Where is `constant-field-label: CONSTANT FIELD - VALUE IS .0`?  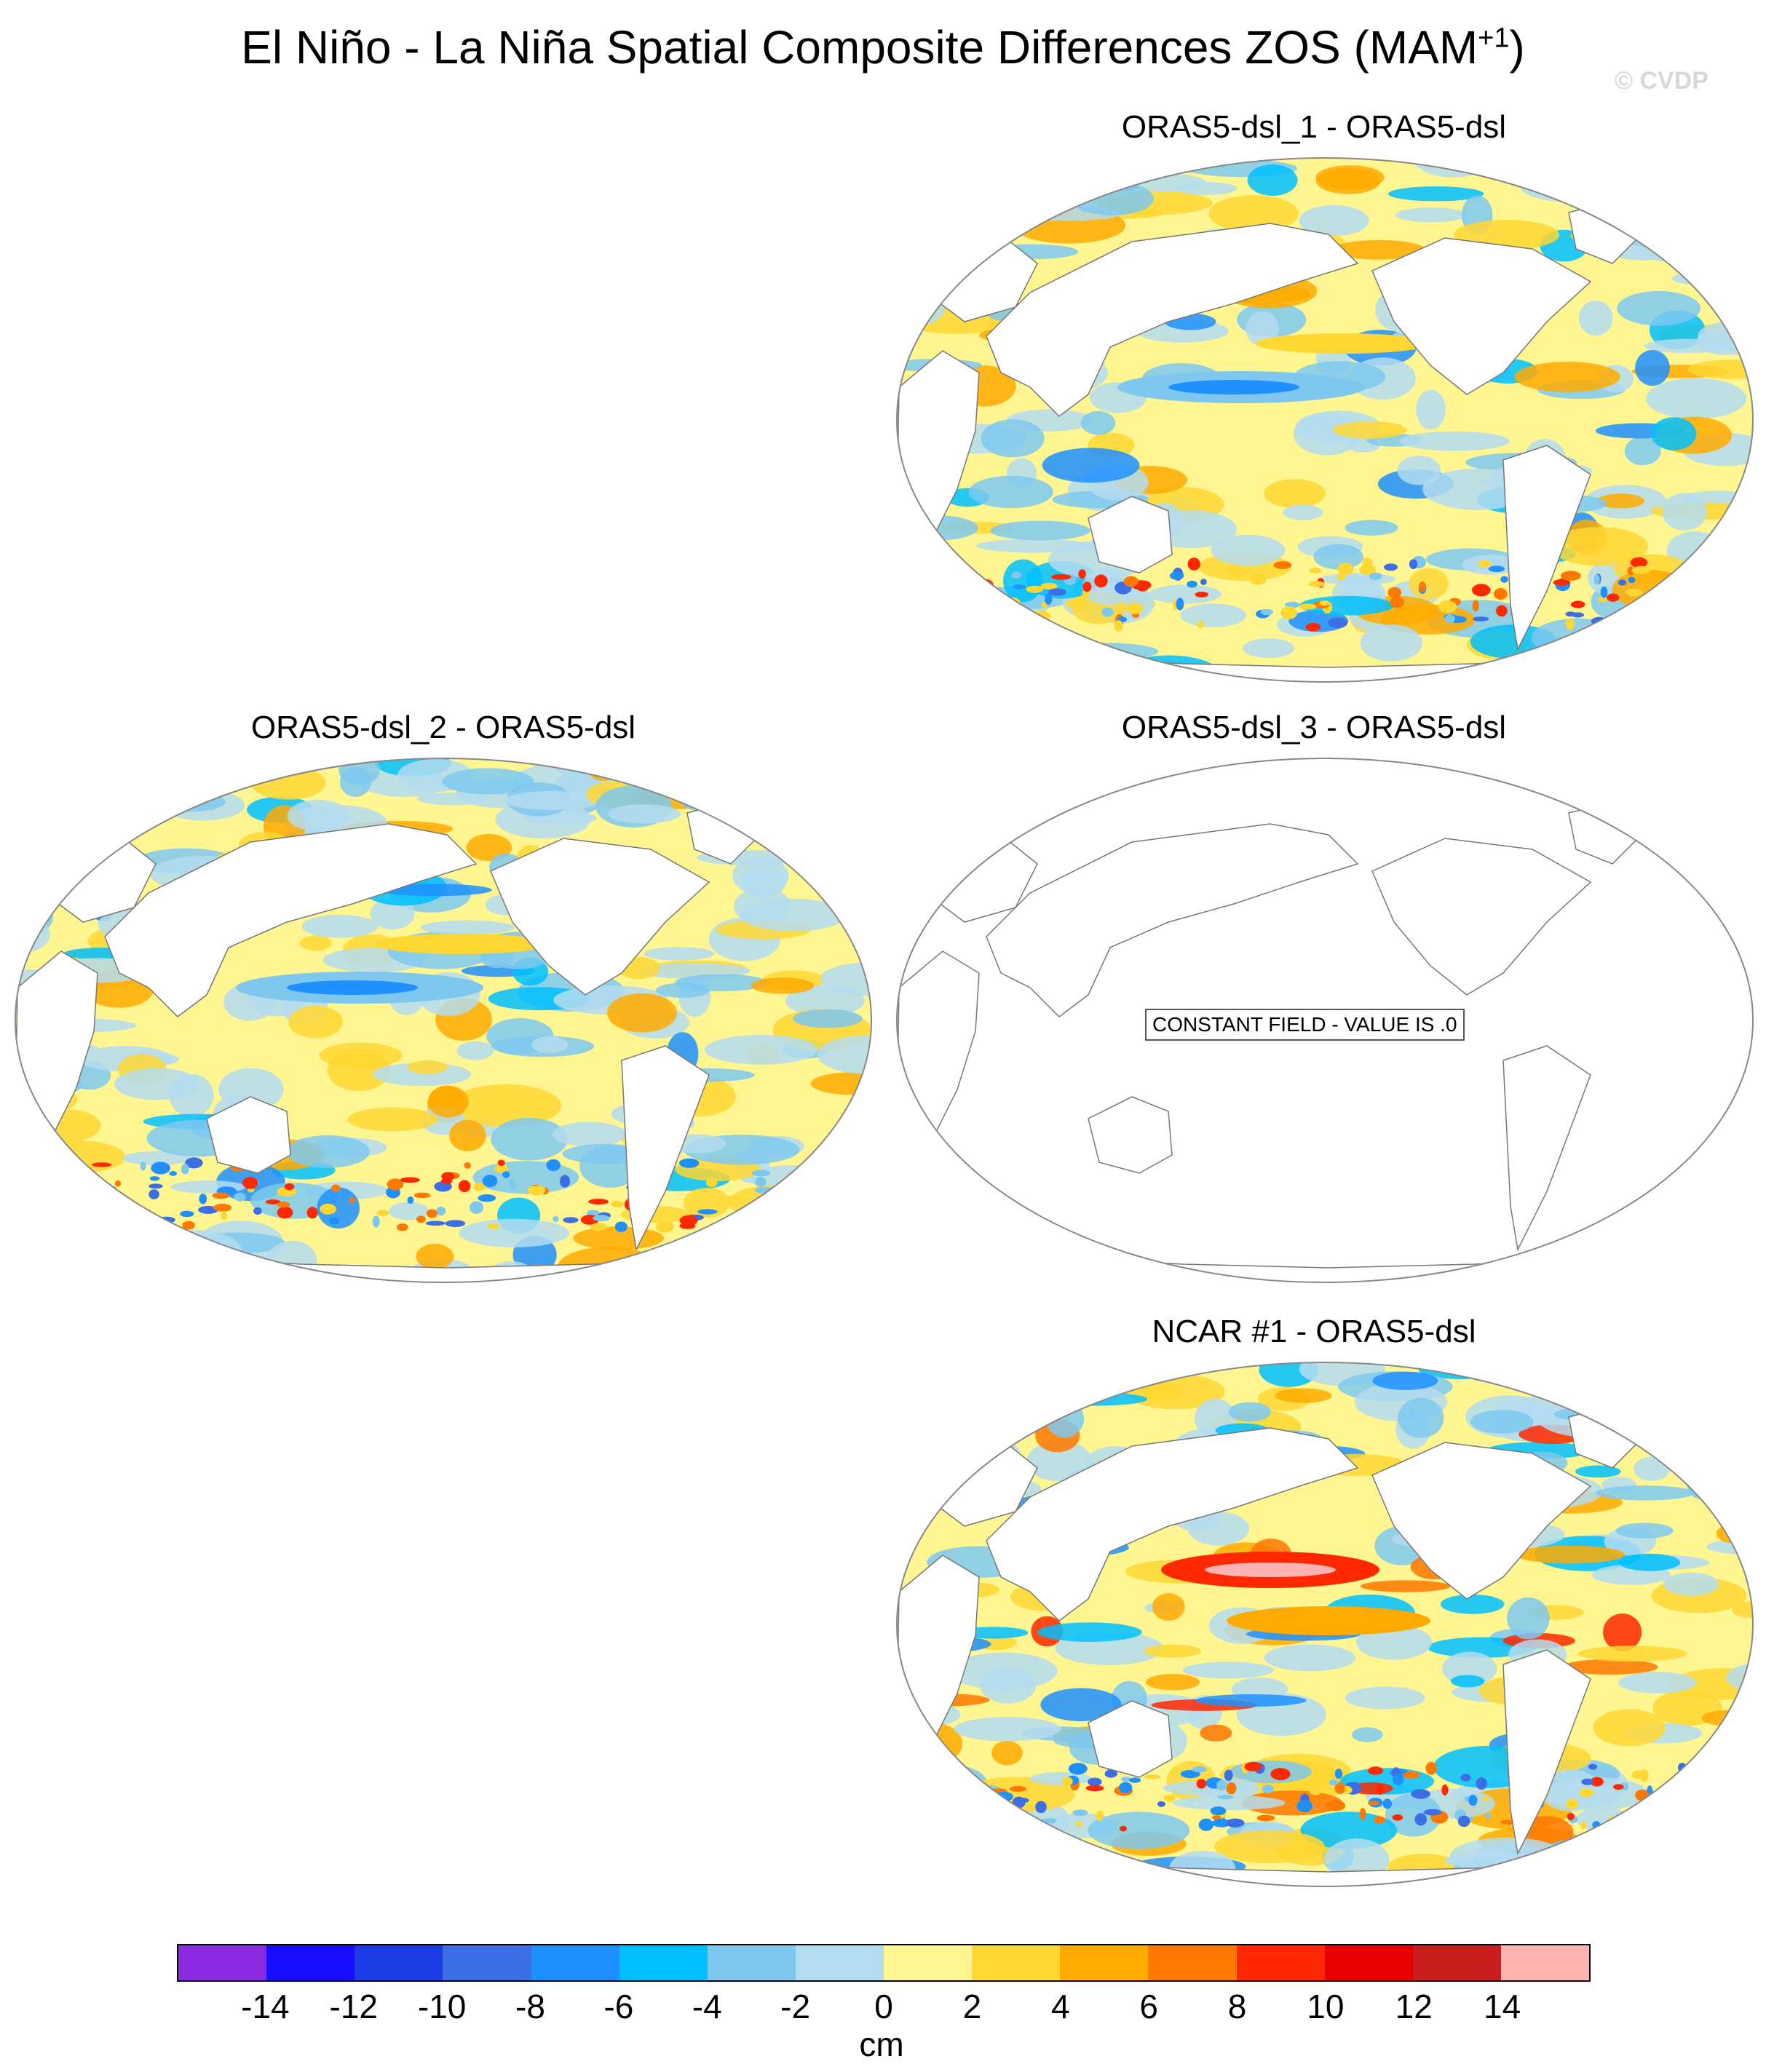
constant-field-label: CONSTANT FIELD - VALUE IS .0 is located at coordinates (1305, 1025).